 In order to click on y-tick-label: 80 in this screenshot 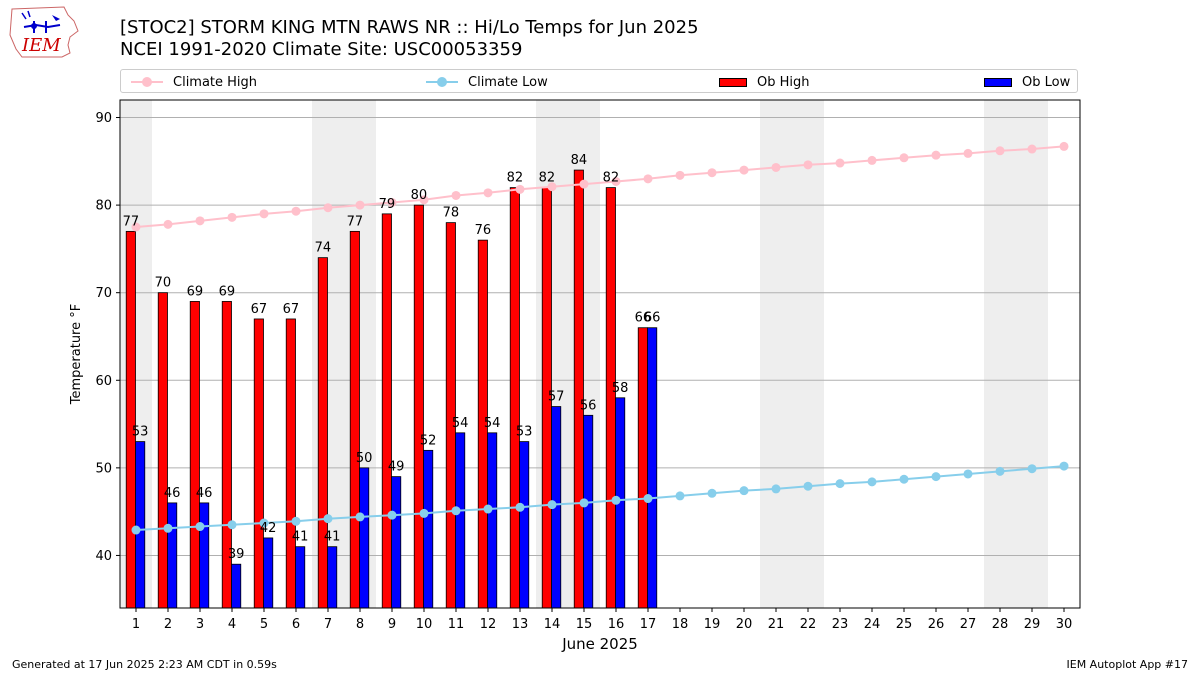, I will do `click(103, 206)`.